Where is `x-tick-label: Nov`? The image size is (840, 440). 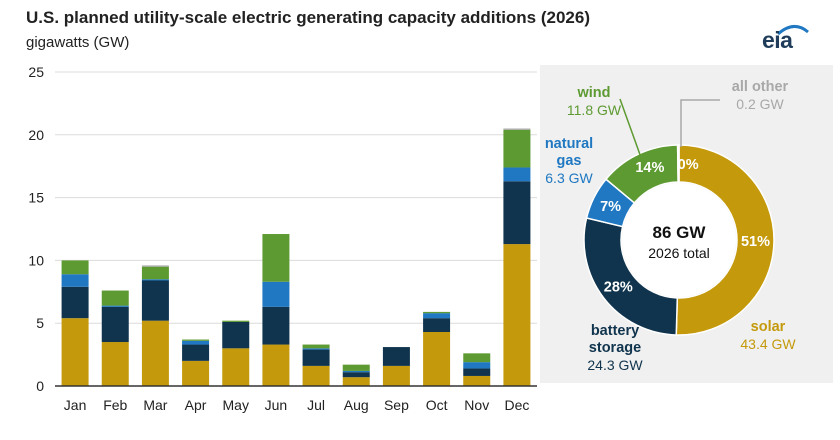 x-tick-label: Nov is located at coordinates (476, 405).